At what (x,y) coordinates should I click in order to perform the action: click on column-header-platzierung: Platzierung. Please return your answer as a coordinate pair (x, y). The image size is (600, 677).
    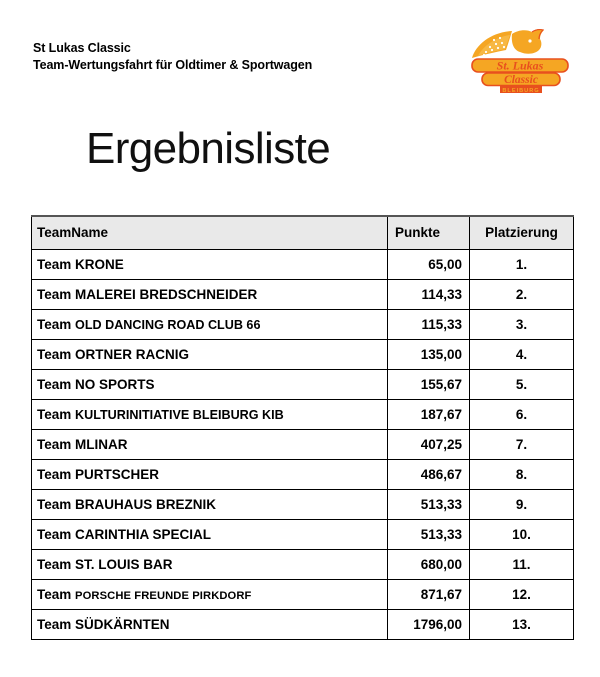
    Looking at the image, I should click on (521, 232).